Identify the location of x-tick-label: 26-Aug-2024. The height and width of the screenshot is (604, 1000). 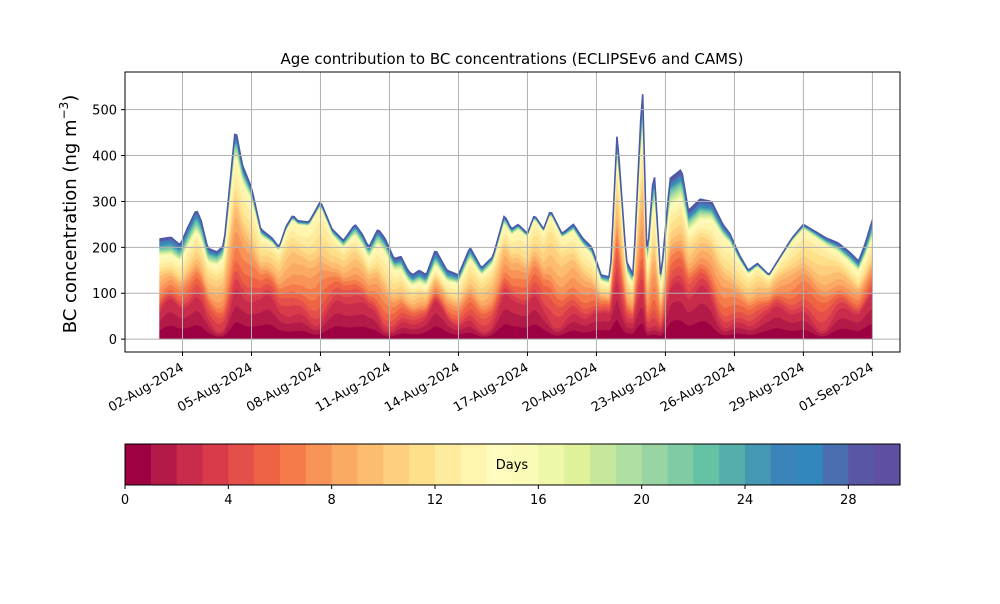
(698, 387).